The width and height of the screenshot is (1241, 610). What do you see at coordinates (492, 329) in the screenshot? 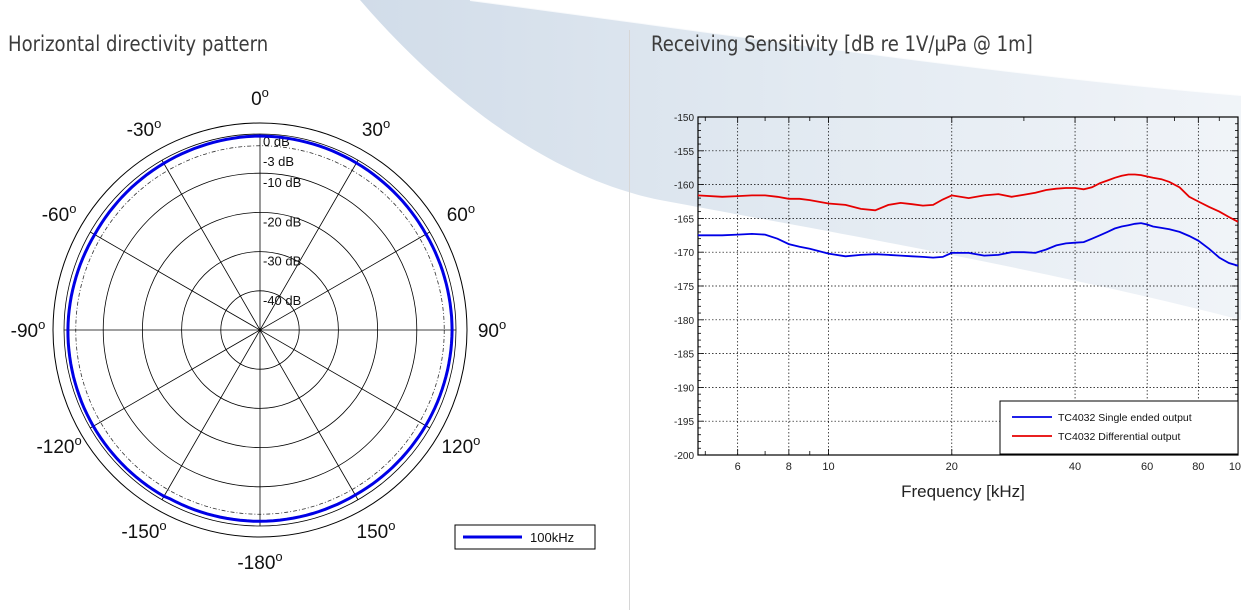
I see `polar-angle-label: 90o` at bounding box center [492, 329].